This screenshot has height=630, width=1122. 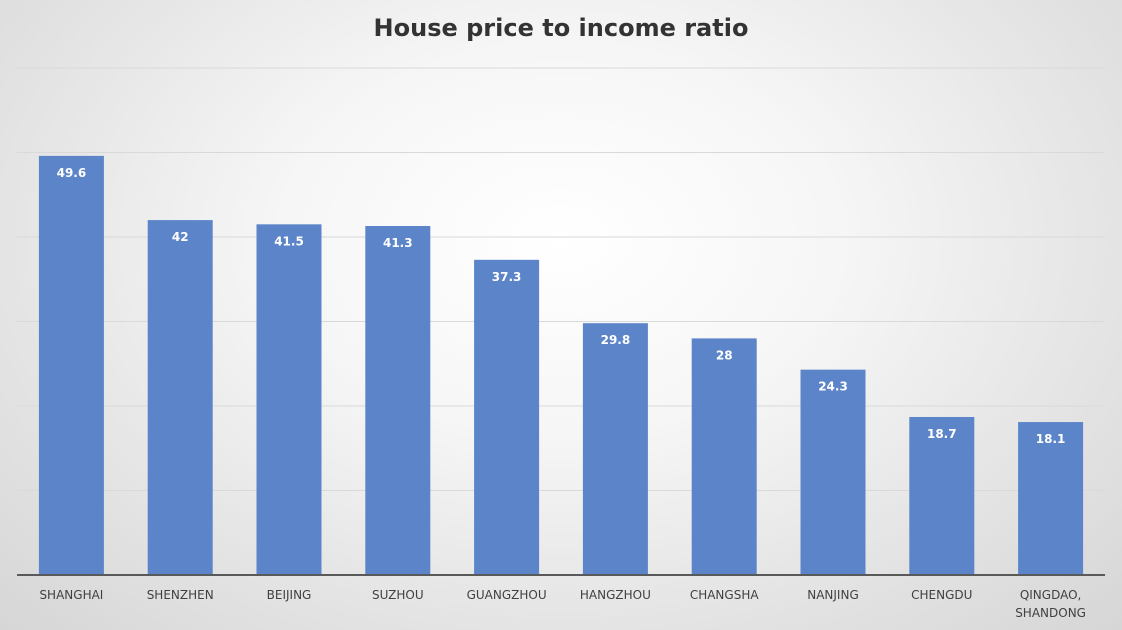 What do you see at coordinates (1051, 439) in the screenshot?
I see `data-label: 18.1` at bounding box center [1051, 439].